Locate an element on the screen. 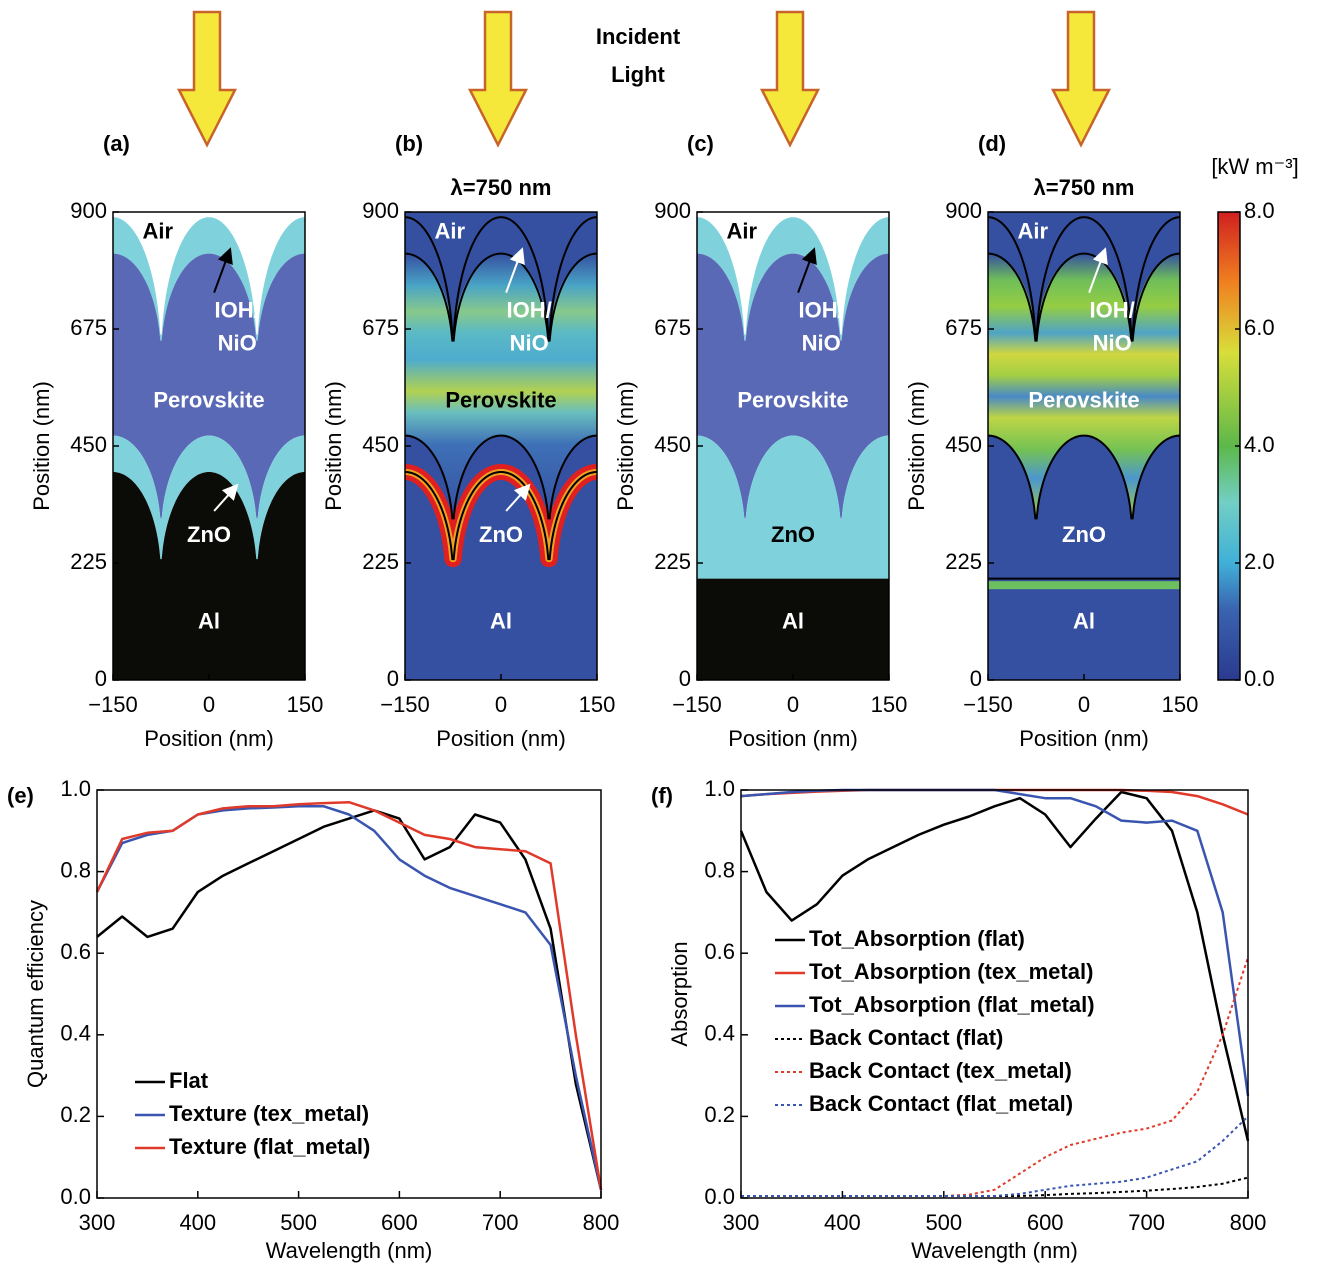  colorbar-tick-label: 4.0 is located at coordinates (1259, 444).